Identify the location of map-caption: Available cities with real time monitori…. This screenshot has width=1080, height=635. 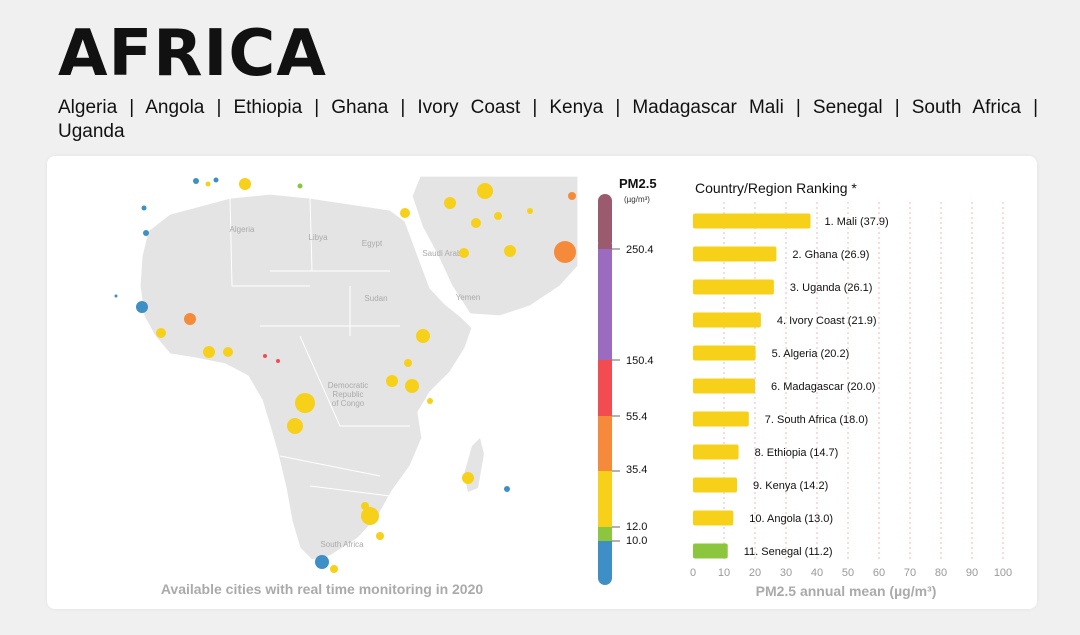
(322, 589).